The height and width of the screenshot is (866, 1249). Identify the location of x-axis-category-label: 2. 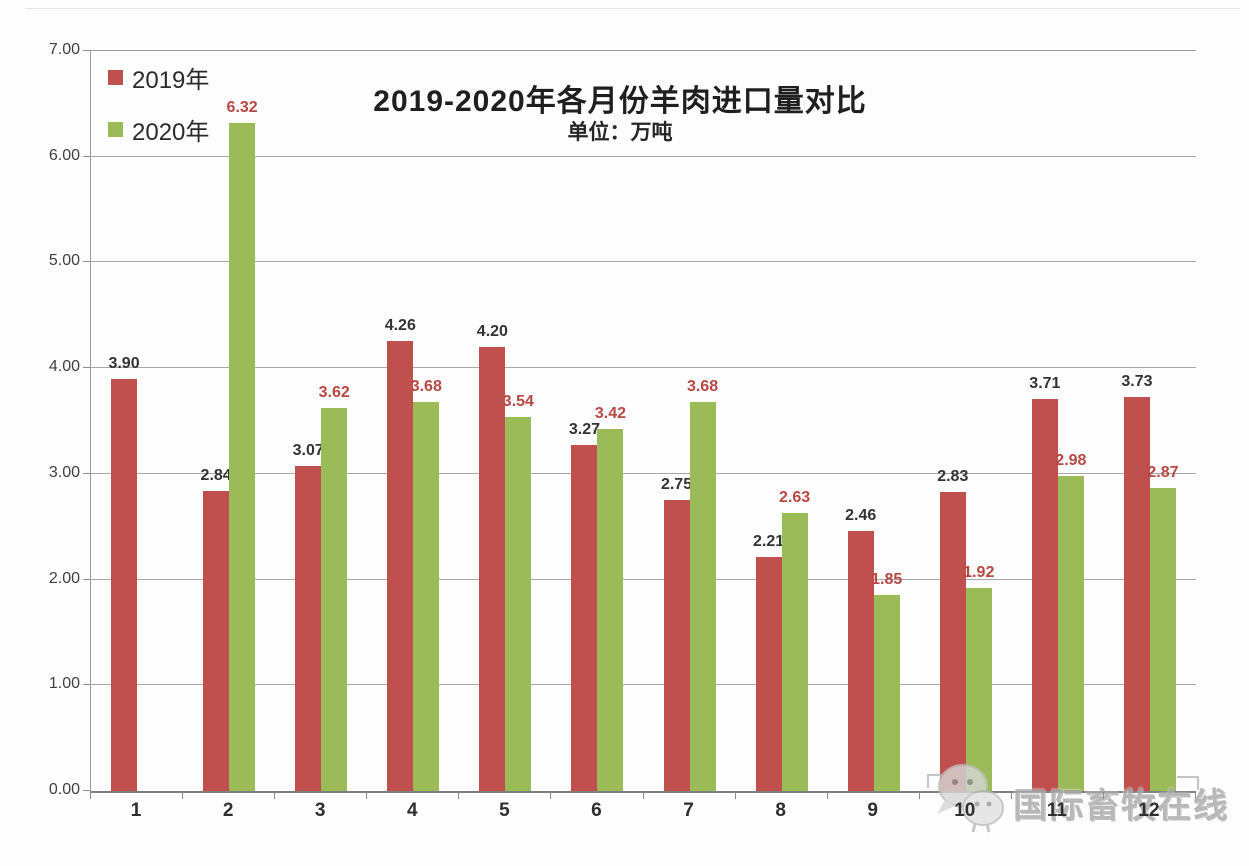
(228, 810).